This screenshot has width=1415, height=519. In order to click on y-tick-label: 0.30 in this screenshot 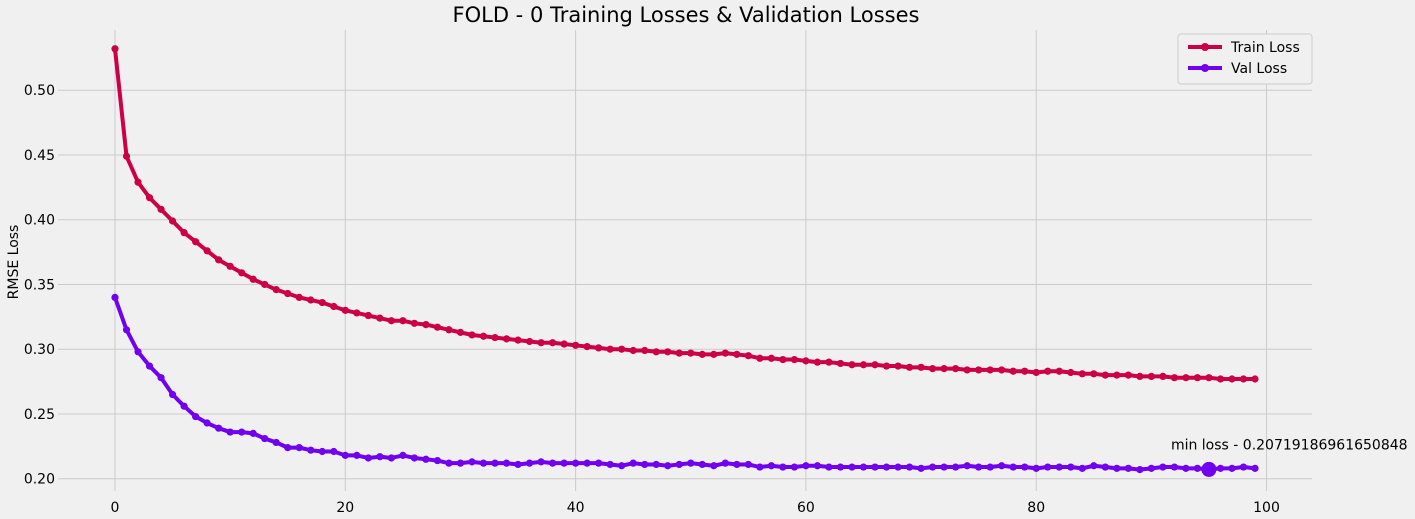, I will do `click(39, 350)`.